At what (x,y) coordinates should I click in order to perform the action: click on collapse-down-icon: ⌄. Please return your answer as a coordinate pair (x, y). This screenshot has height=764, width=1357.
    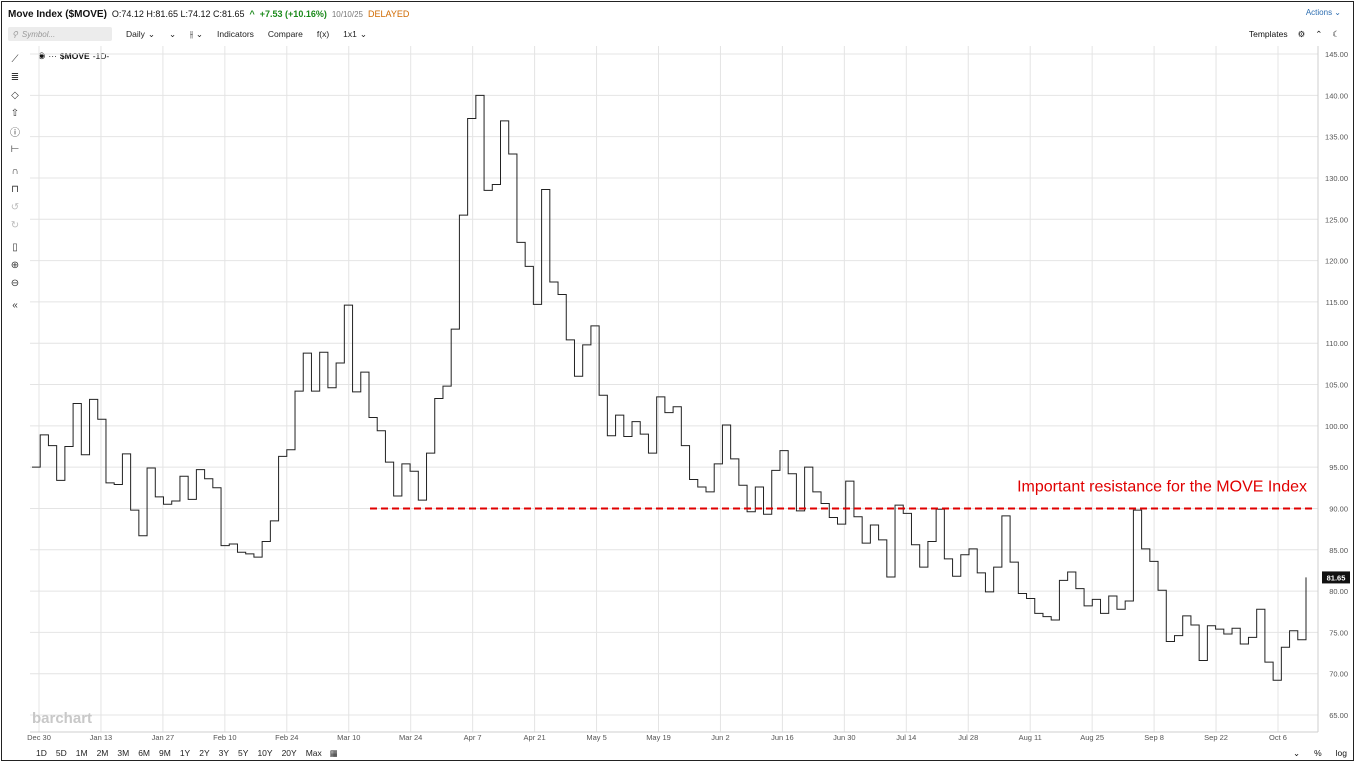
    Looking at the image, I should click on (1296, 752).